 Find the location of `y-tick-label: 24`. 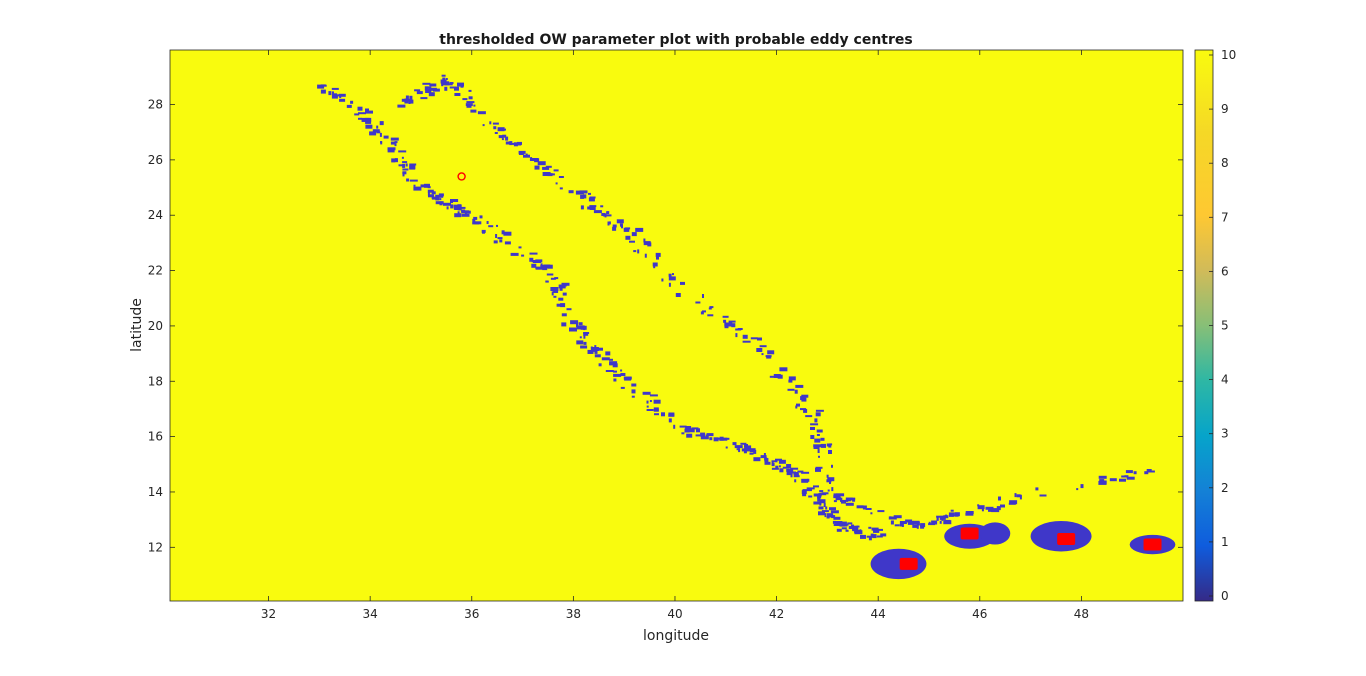

y-tick-label: 24 is located at coordinates (155, 215).